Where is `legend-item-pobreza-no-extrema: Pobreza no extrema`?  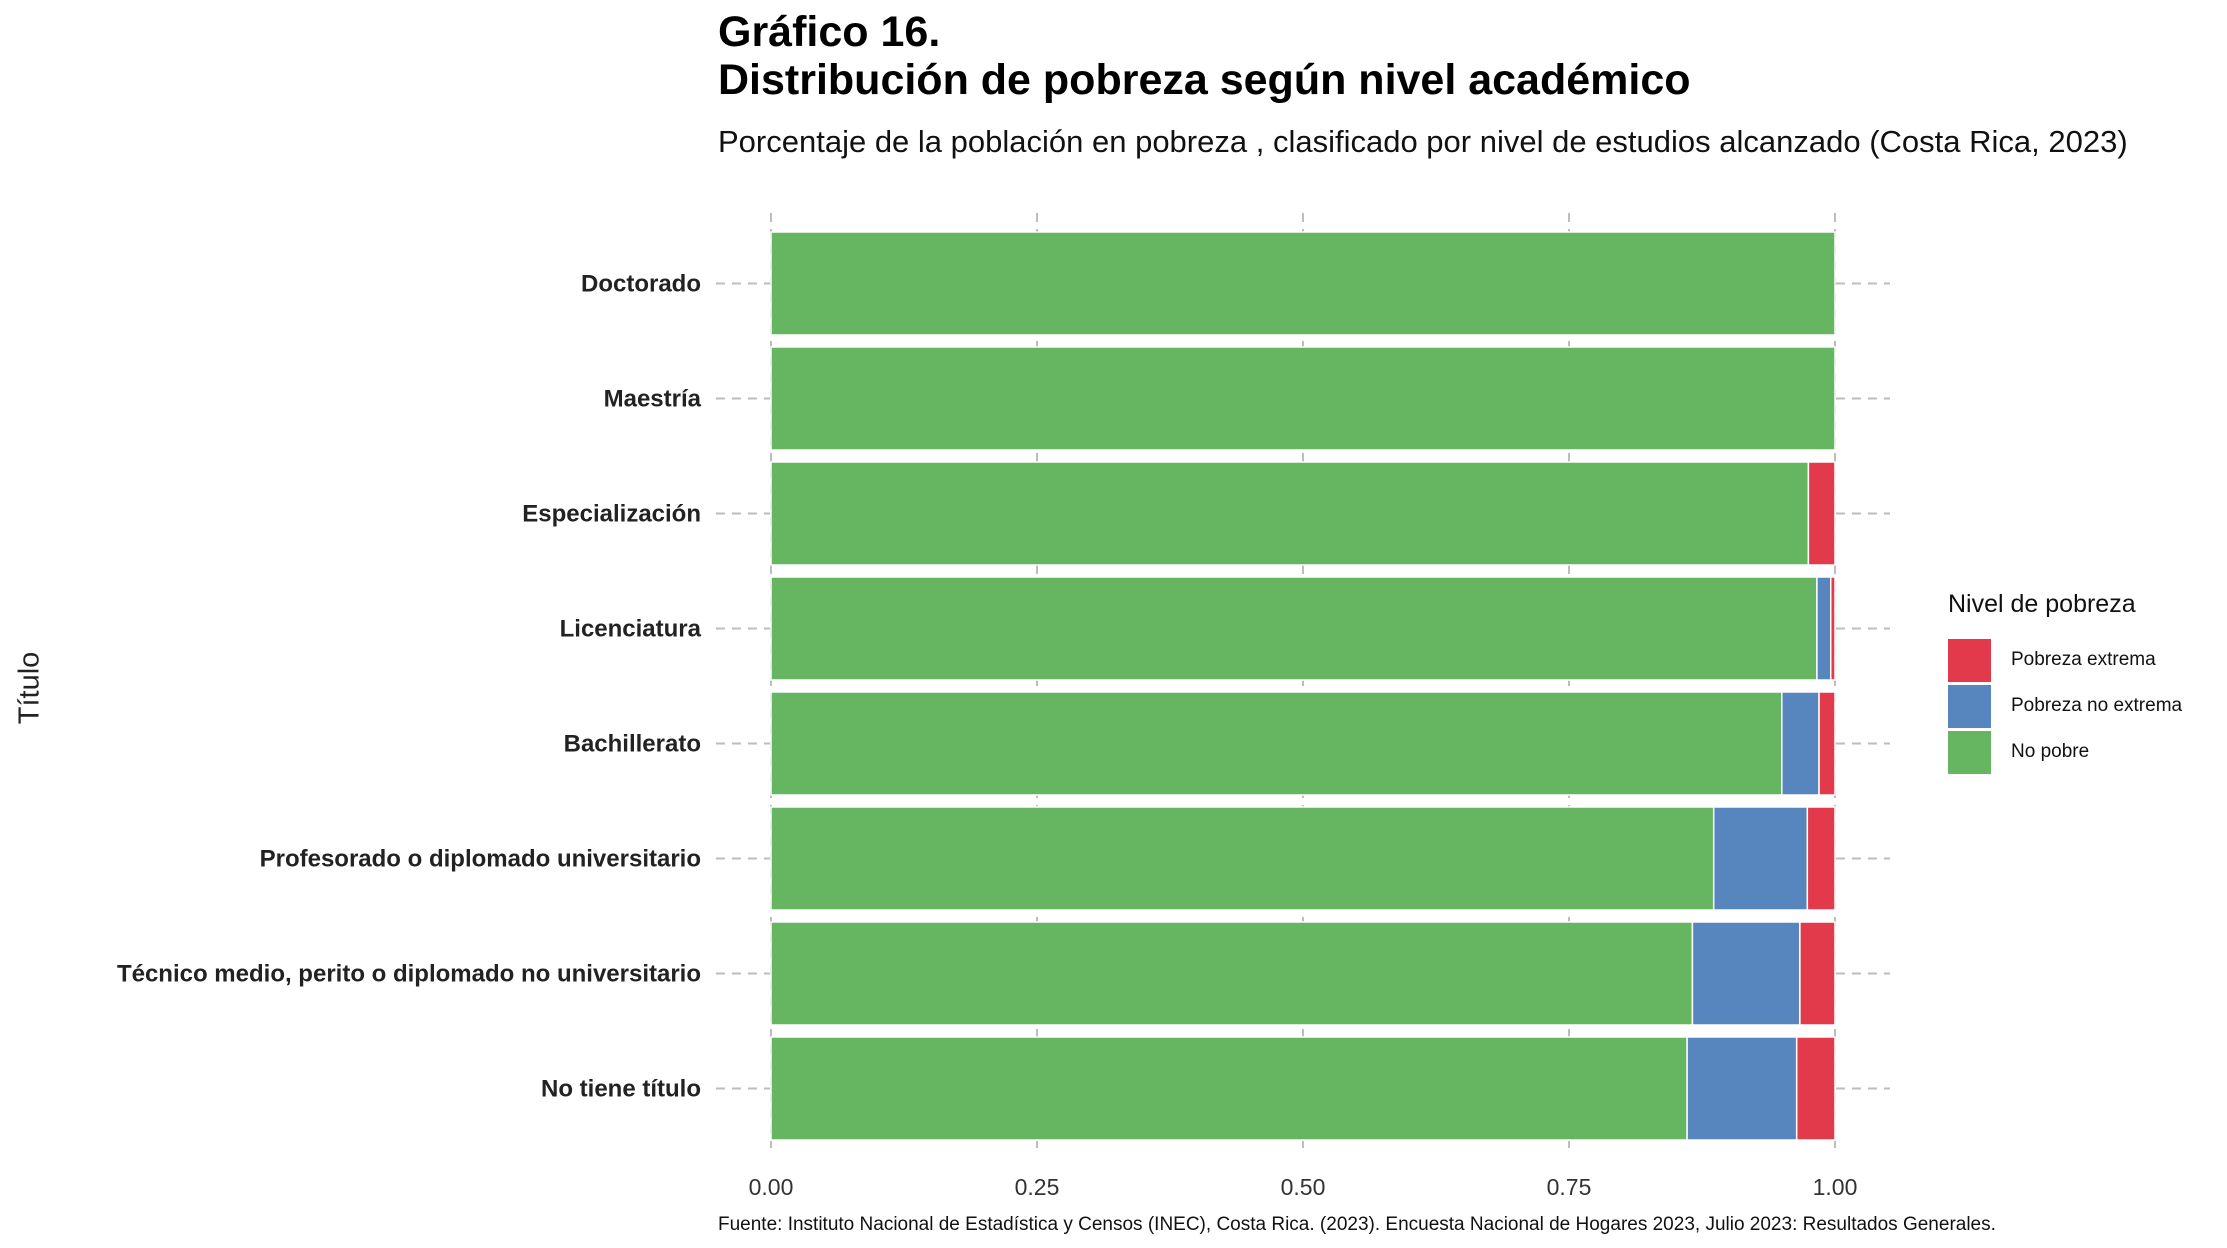 legend-item-pobreza-no-extrema: Pobreza no extrema is located at coordinates (2065, 706).